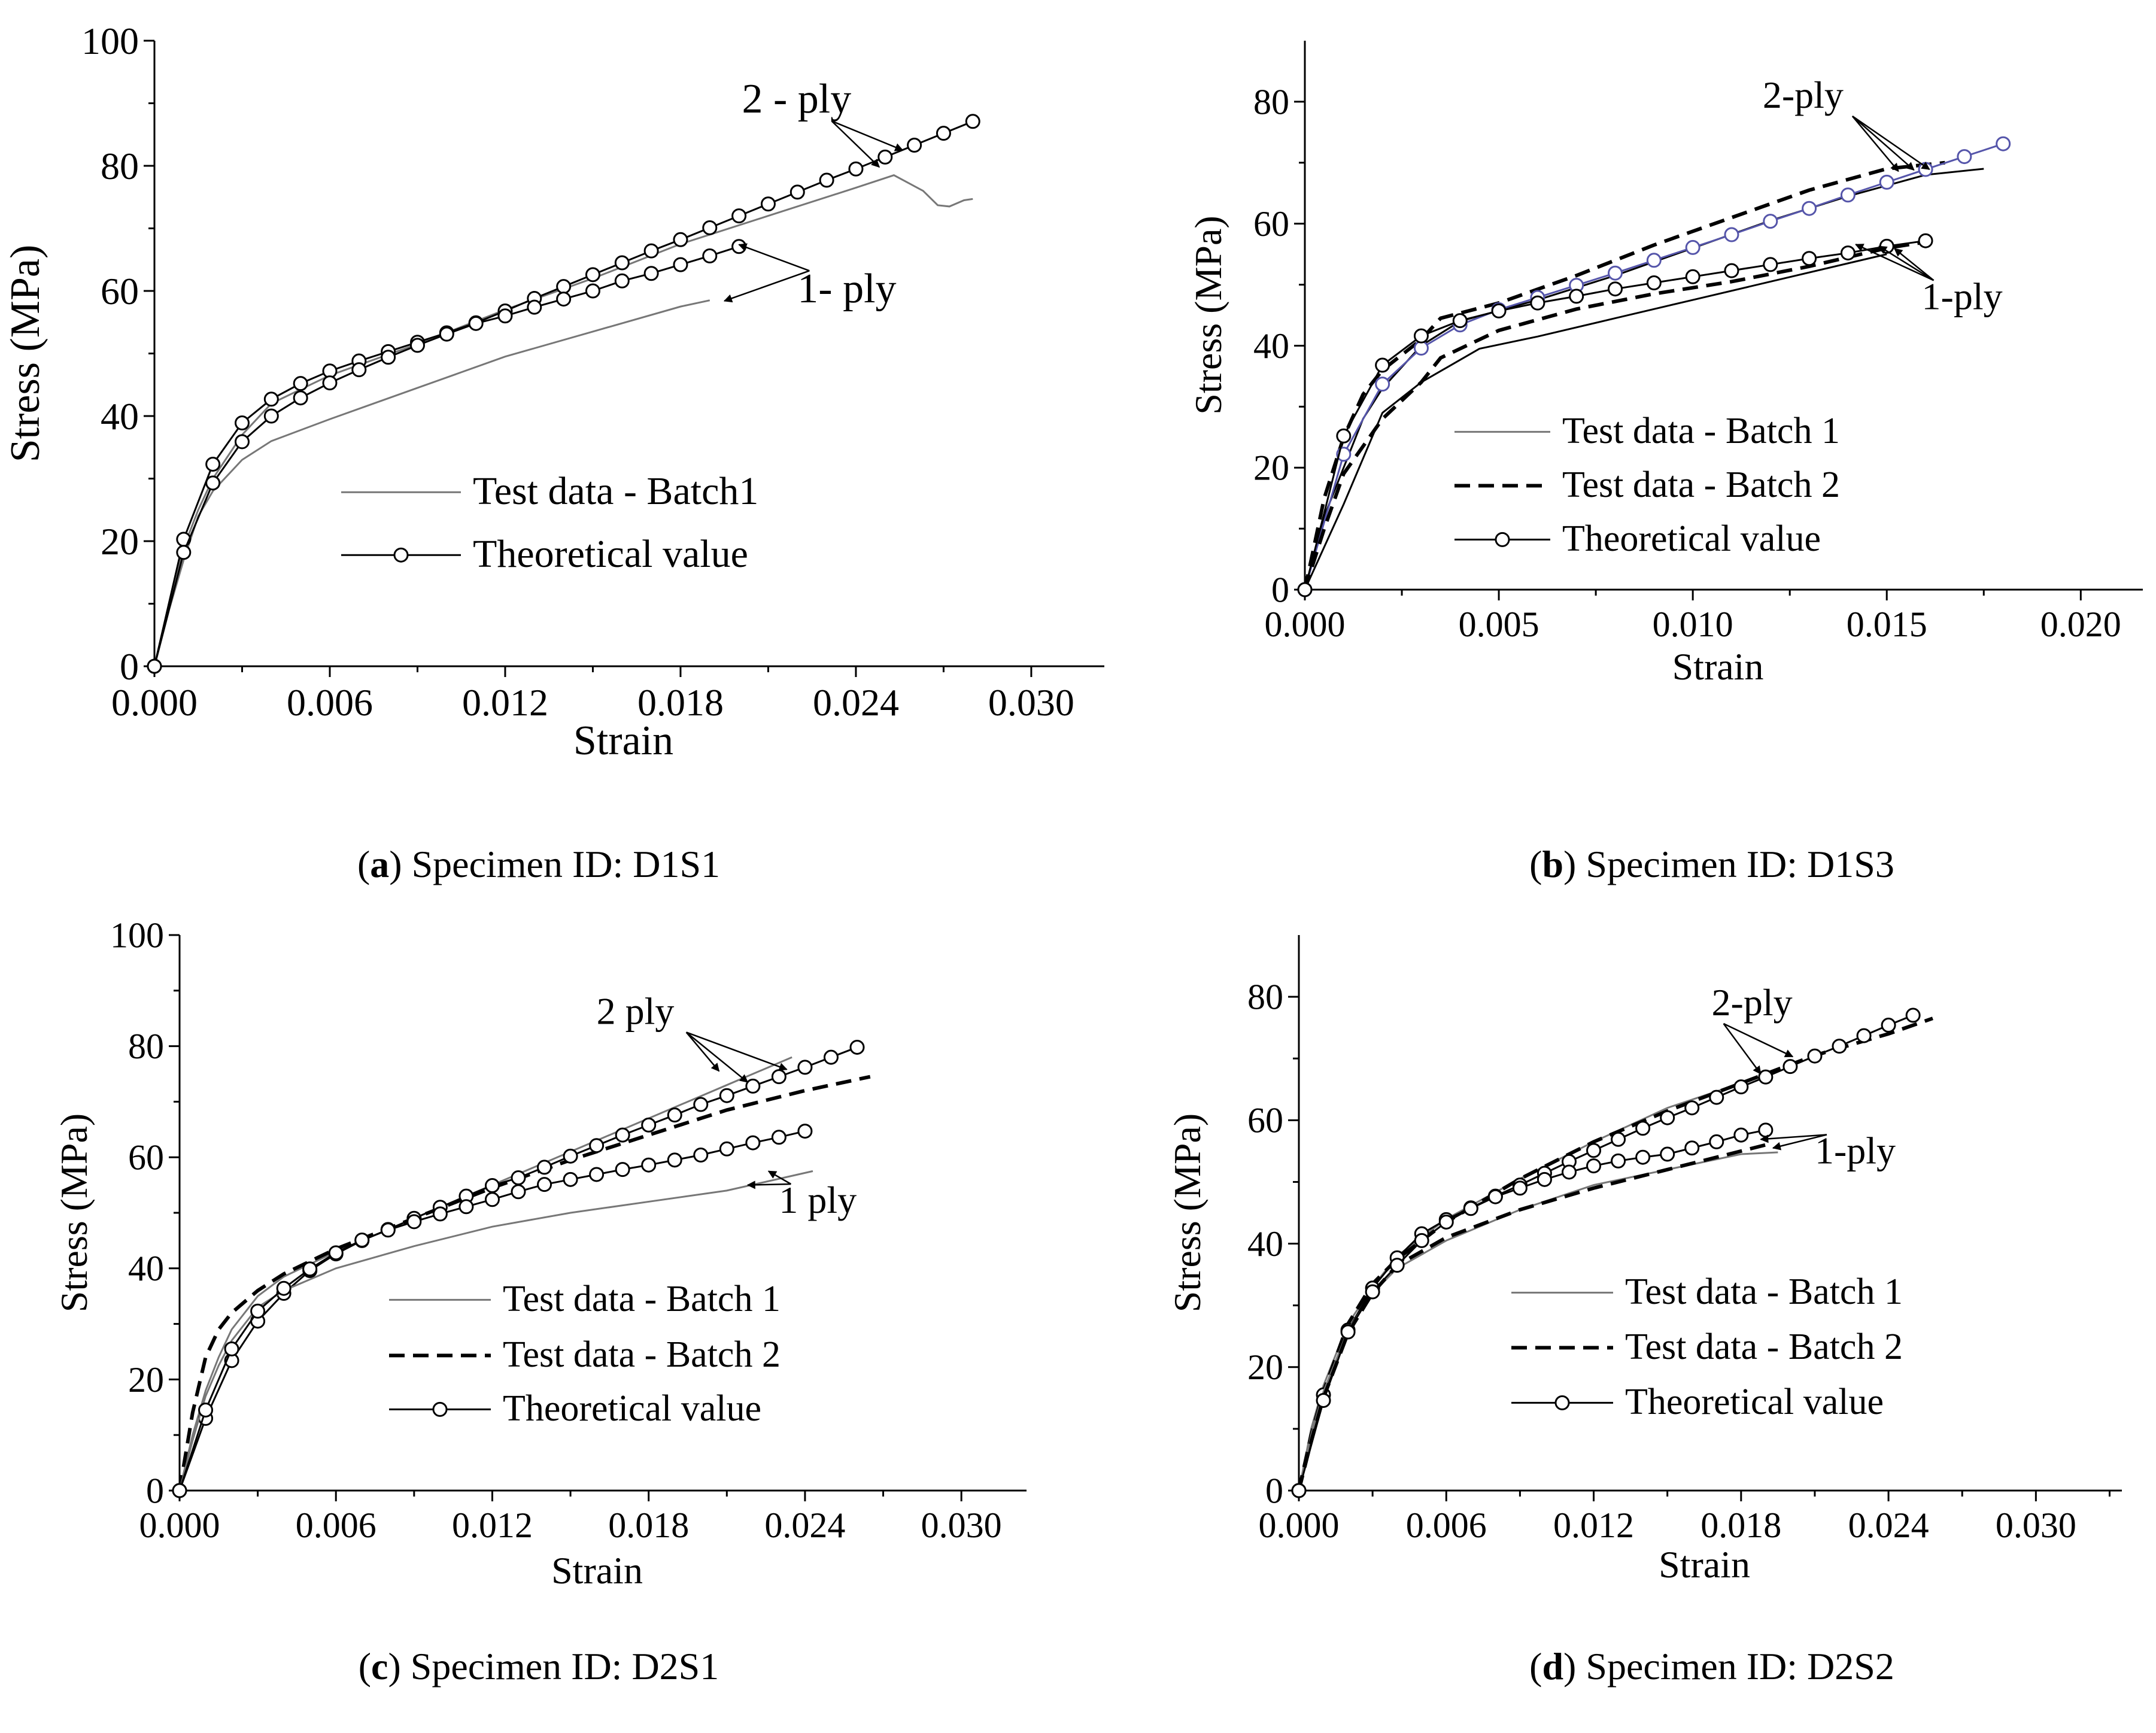 The image size is (2156, 1733). What do you see at coordinates (1711, 864) in the screenshot?
I see `panel-caption: (b) Specimen ID: D1S3` at bounding box center [1711, 864].